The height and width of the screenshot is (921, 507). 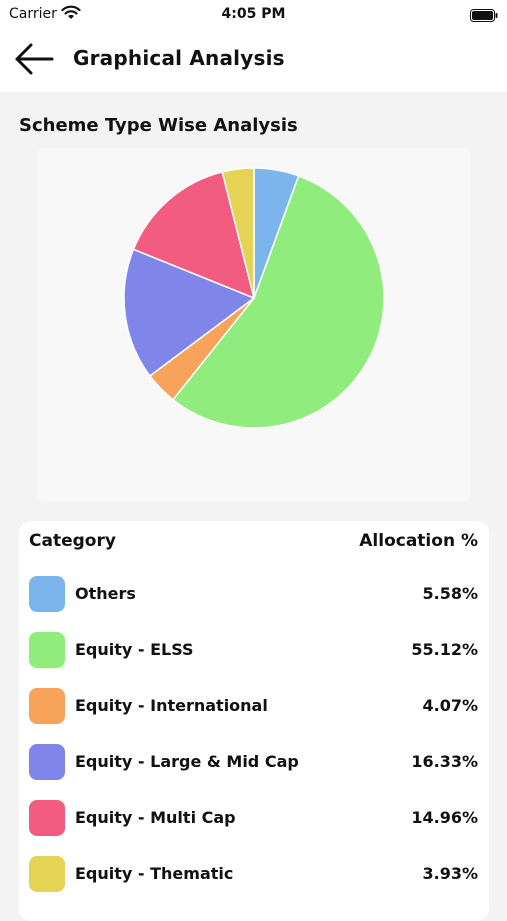 What do you see at coordinates (254, 543) in the screenshot?
I see `legend-header: Category Allocation %` at bounding box center [254, 543].